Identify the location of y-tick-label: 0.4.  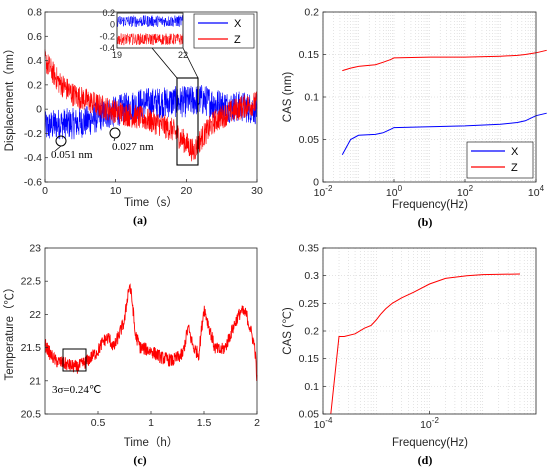
(34, 61).